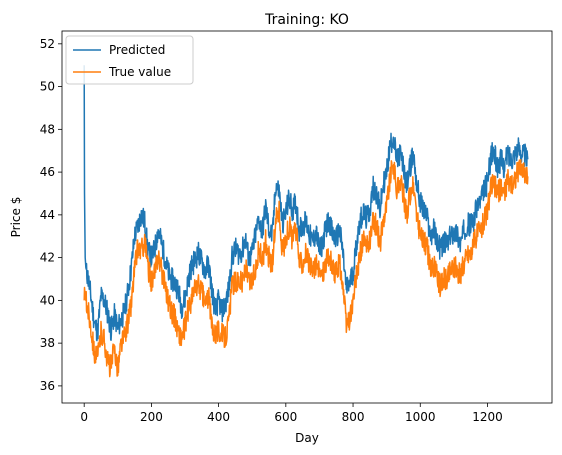 This screenshot has width=562, height=455. What do you see at coordinates (47, 129) in the screenshot?
I see `y-tick-label: 48` at bounding box center [47, 129].